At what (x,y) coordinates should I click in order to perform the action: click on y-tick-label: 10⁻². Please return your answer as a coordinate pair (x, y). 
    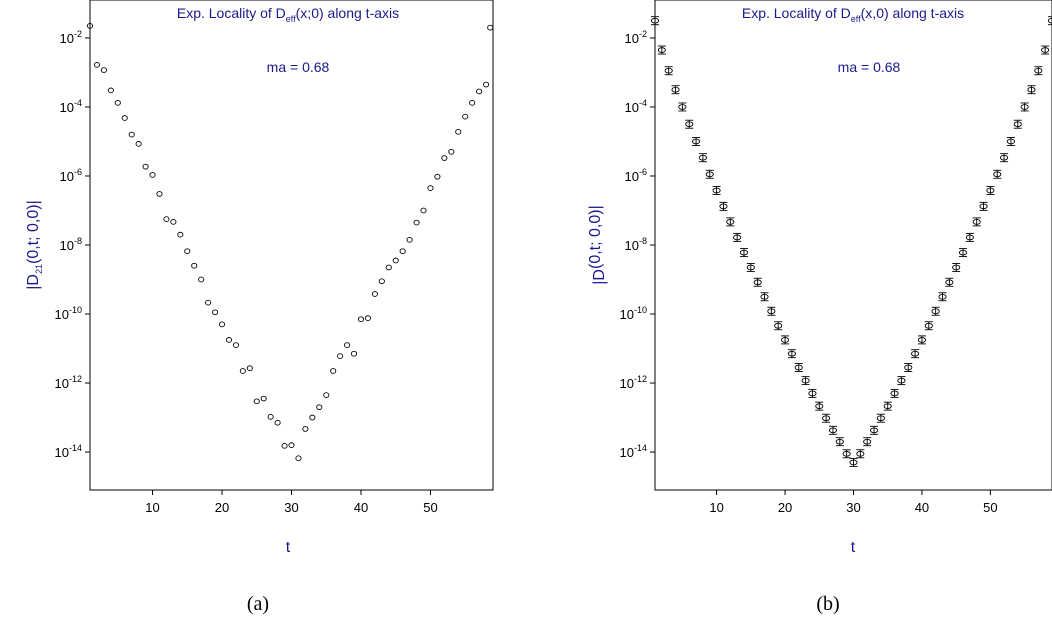
    Looking at the image, I should click on (71, 37).